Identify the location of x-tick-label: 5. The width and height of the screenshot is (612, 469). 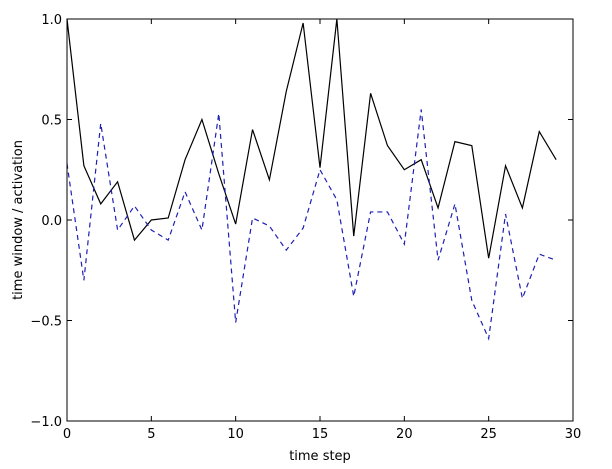
(151, 434).